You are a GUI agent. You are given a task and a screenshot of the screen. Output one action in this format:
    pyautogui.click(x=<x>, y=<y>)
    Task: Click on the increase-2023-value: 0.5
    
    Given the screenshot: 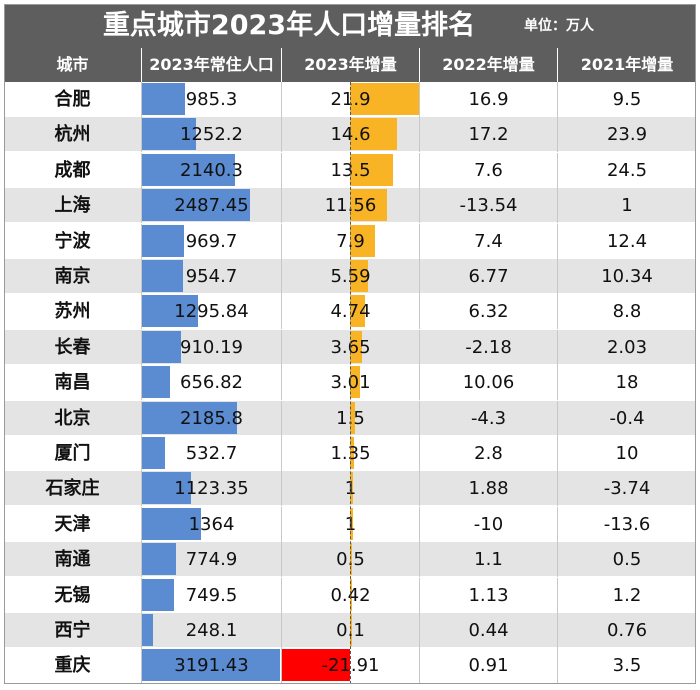 What is the action you would take?
    pyautogui.click(x=351, y=560)
    